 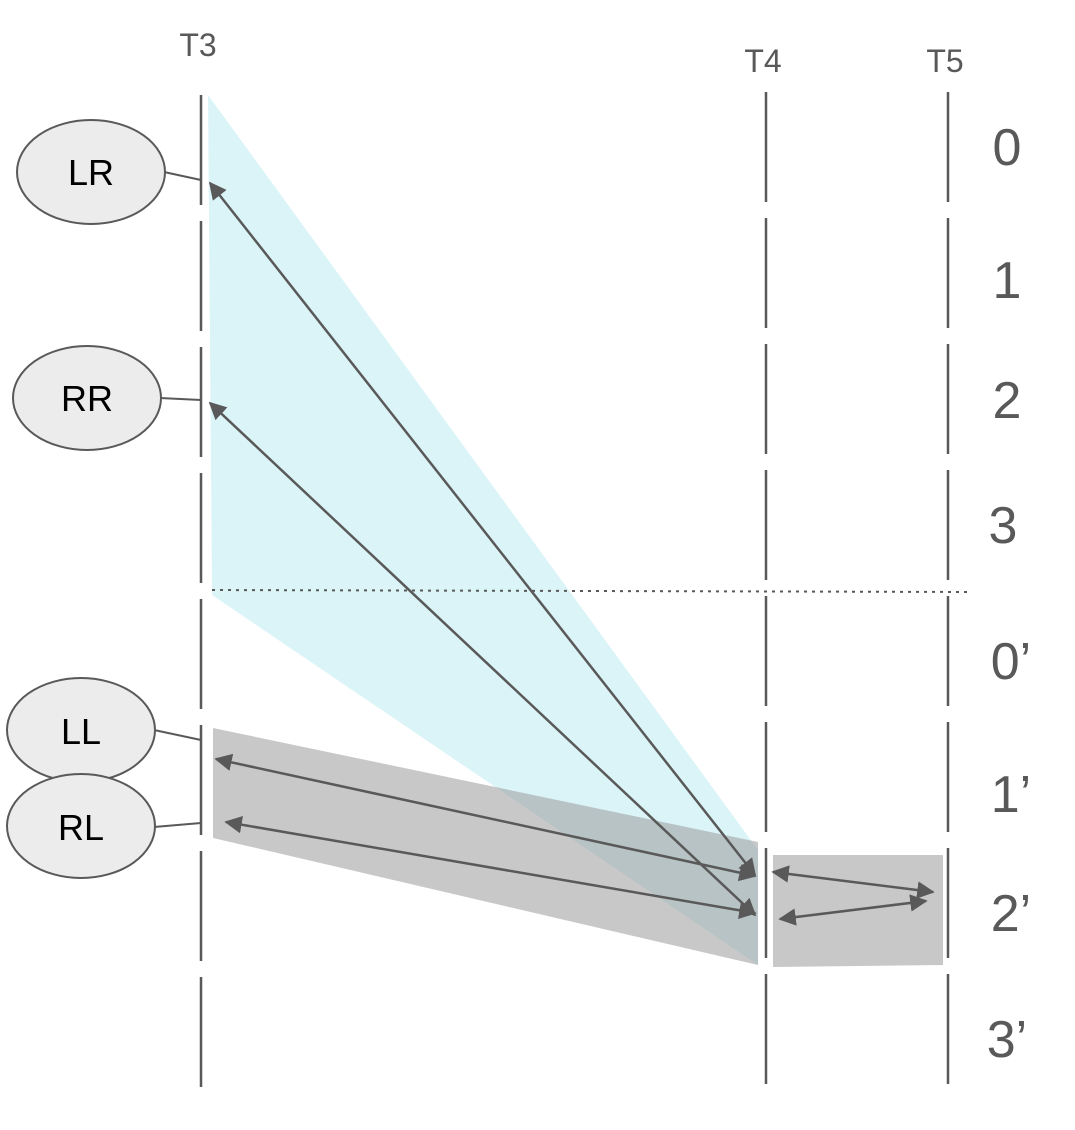 What do you see at coordinates (1007, 1040) in the screenshot?
I see `row-label-3-prime: 3’` at bounding box center [1007, 1040].